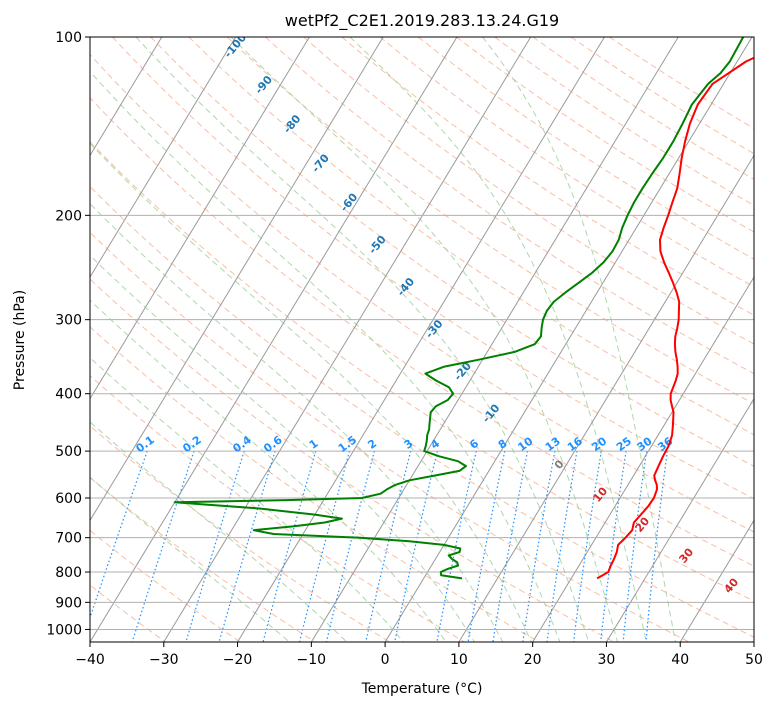 The image size is (775, 712). I want to click on x-tick-label: −40, so click(90, 660).